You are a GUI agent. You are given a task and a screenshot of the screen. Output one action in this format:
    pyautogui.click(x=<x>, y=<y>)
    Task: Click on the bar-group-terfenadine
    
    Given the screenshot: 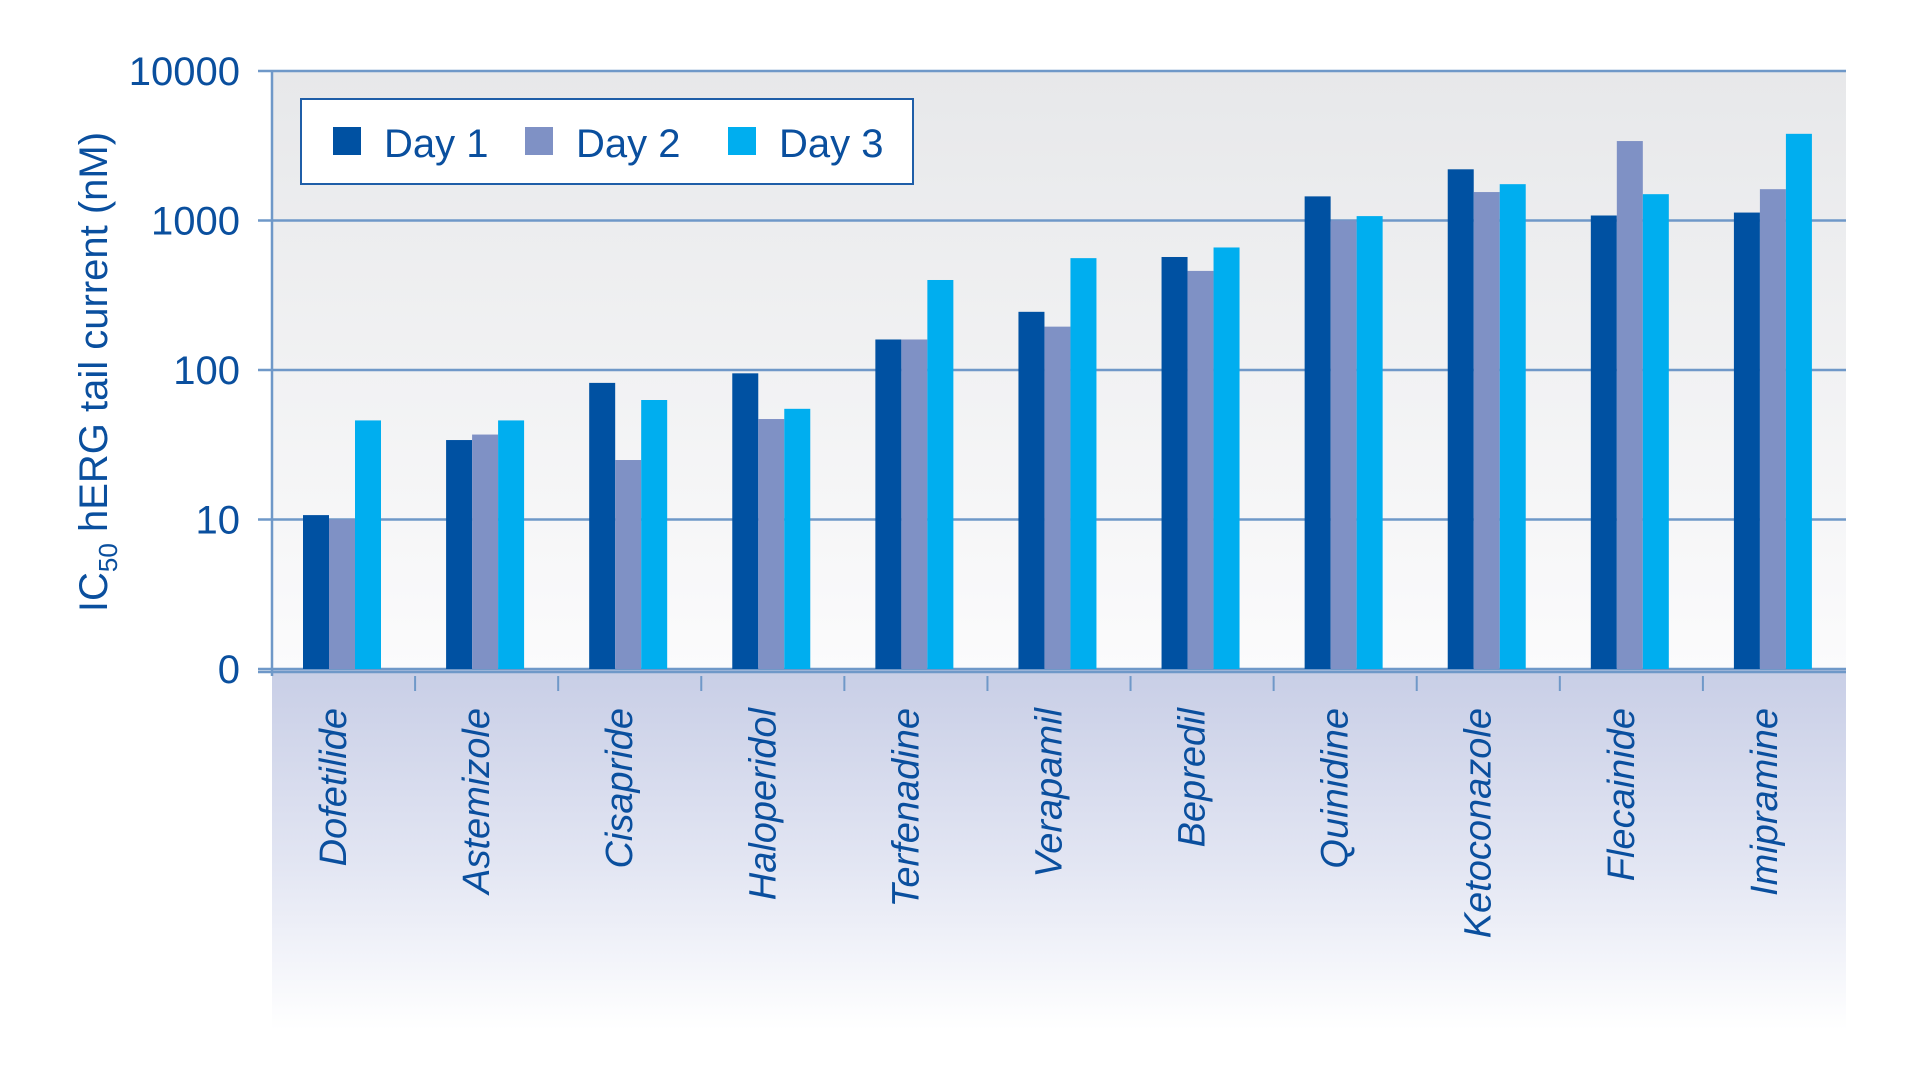 What is the action you would take?
    pyautogui.click(x=914, y=474)
    